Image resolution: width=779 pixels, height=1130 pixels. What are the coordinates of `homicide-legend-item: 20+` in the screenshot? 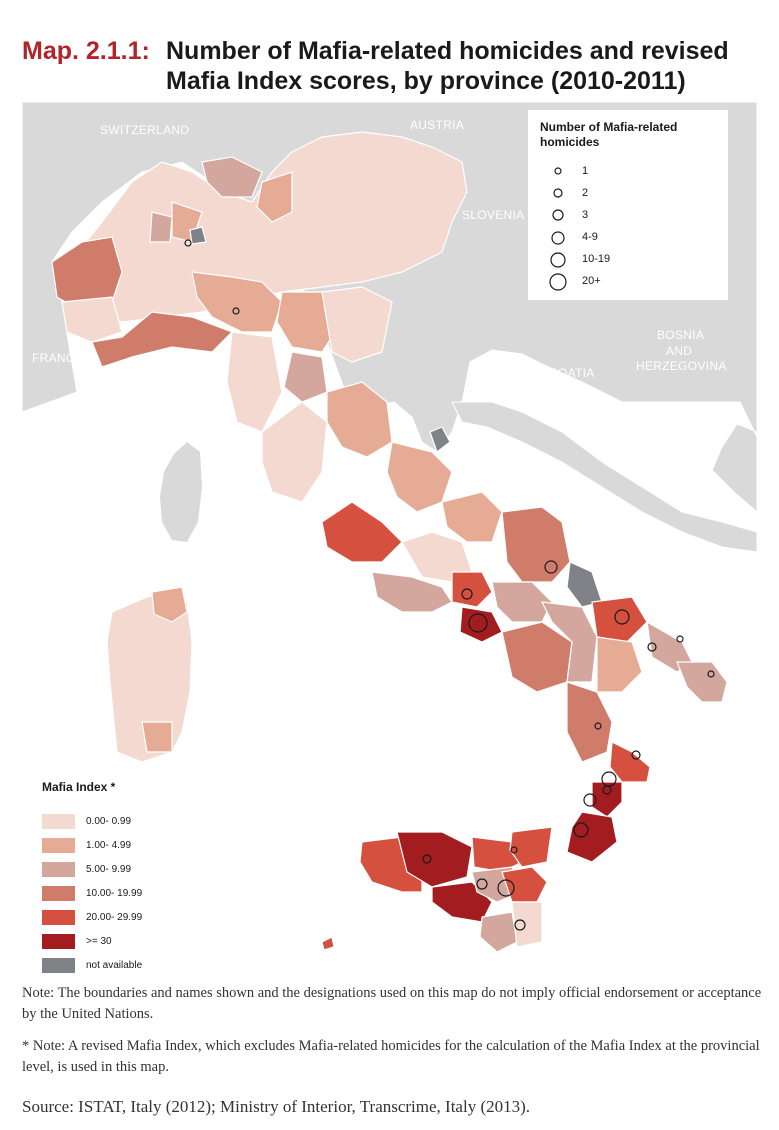 It's located at (630, 282).